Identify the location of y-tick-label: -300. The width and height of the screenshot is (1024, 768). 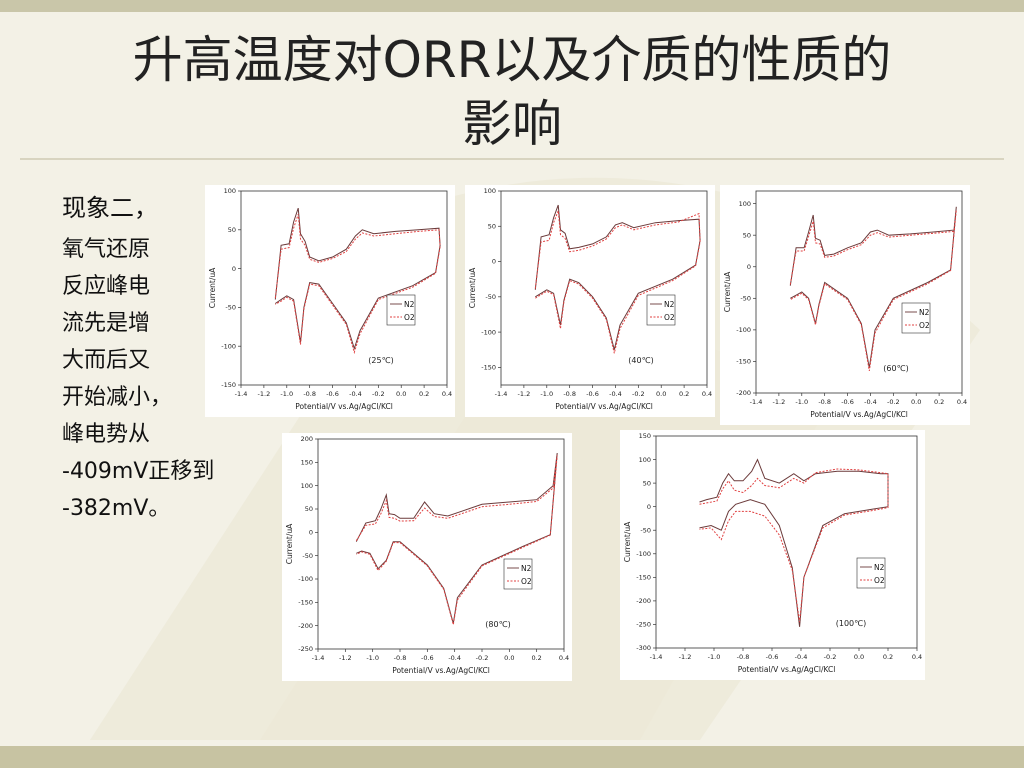
(643, 648).